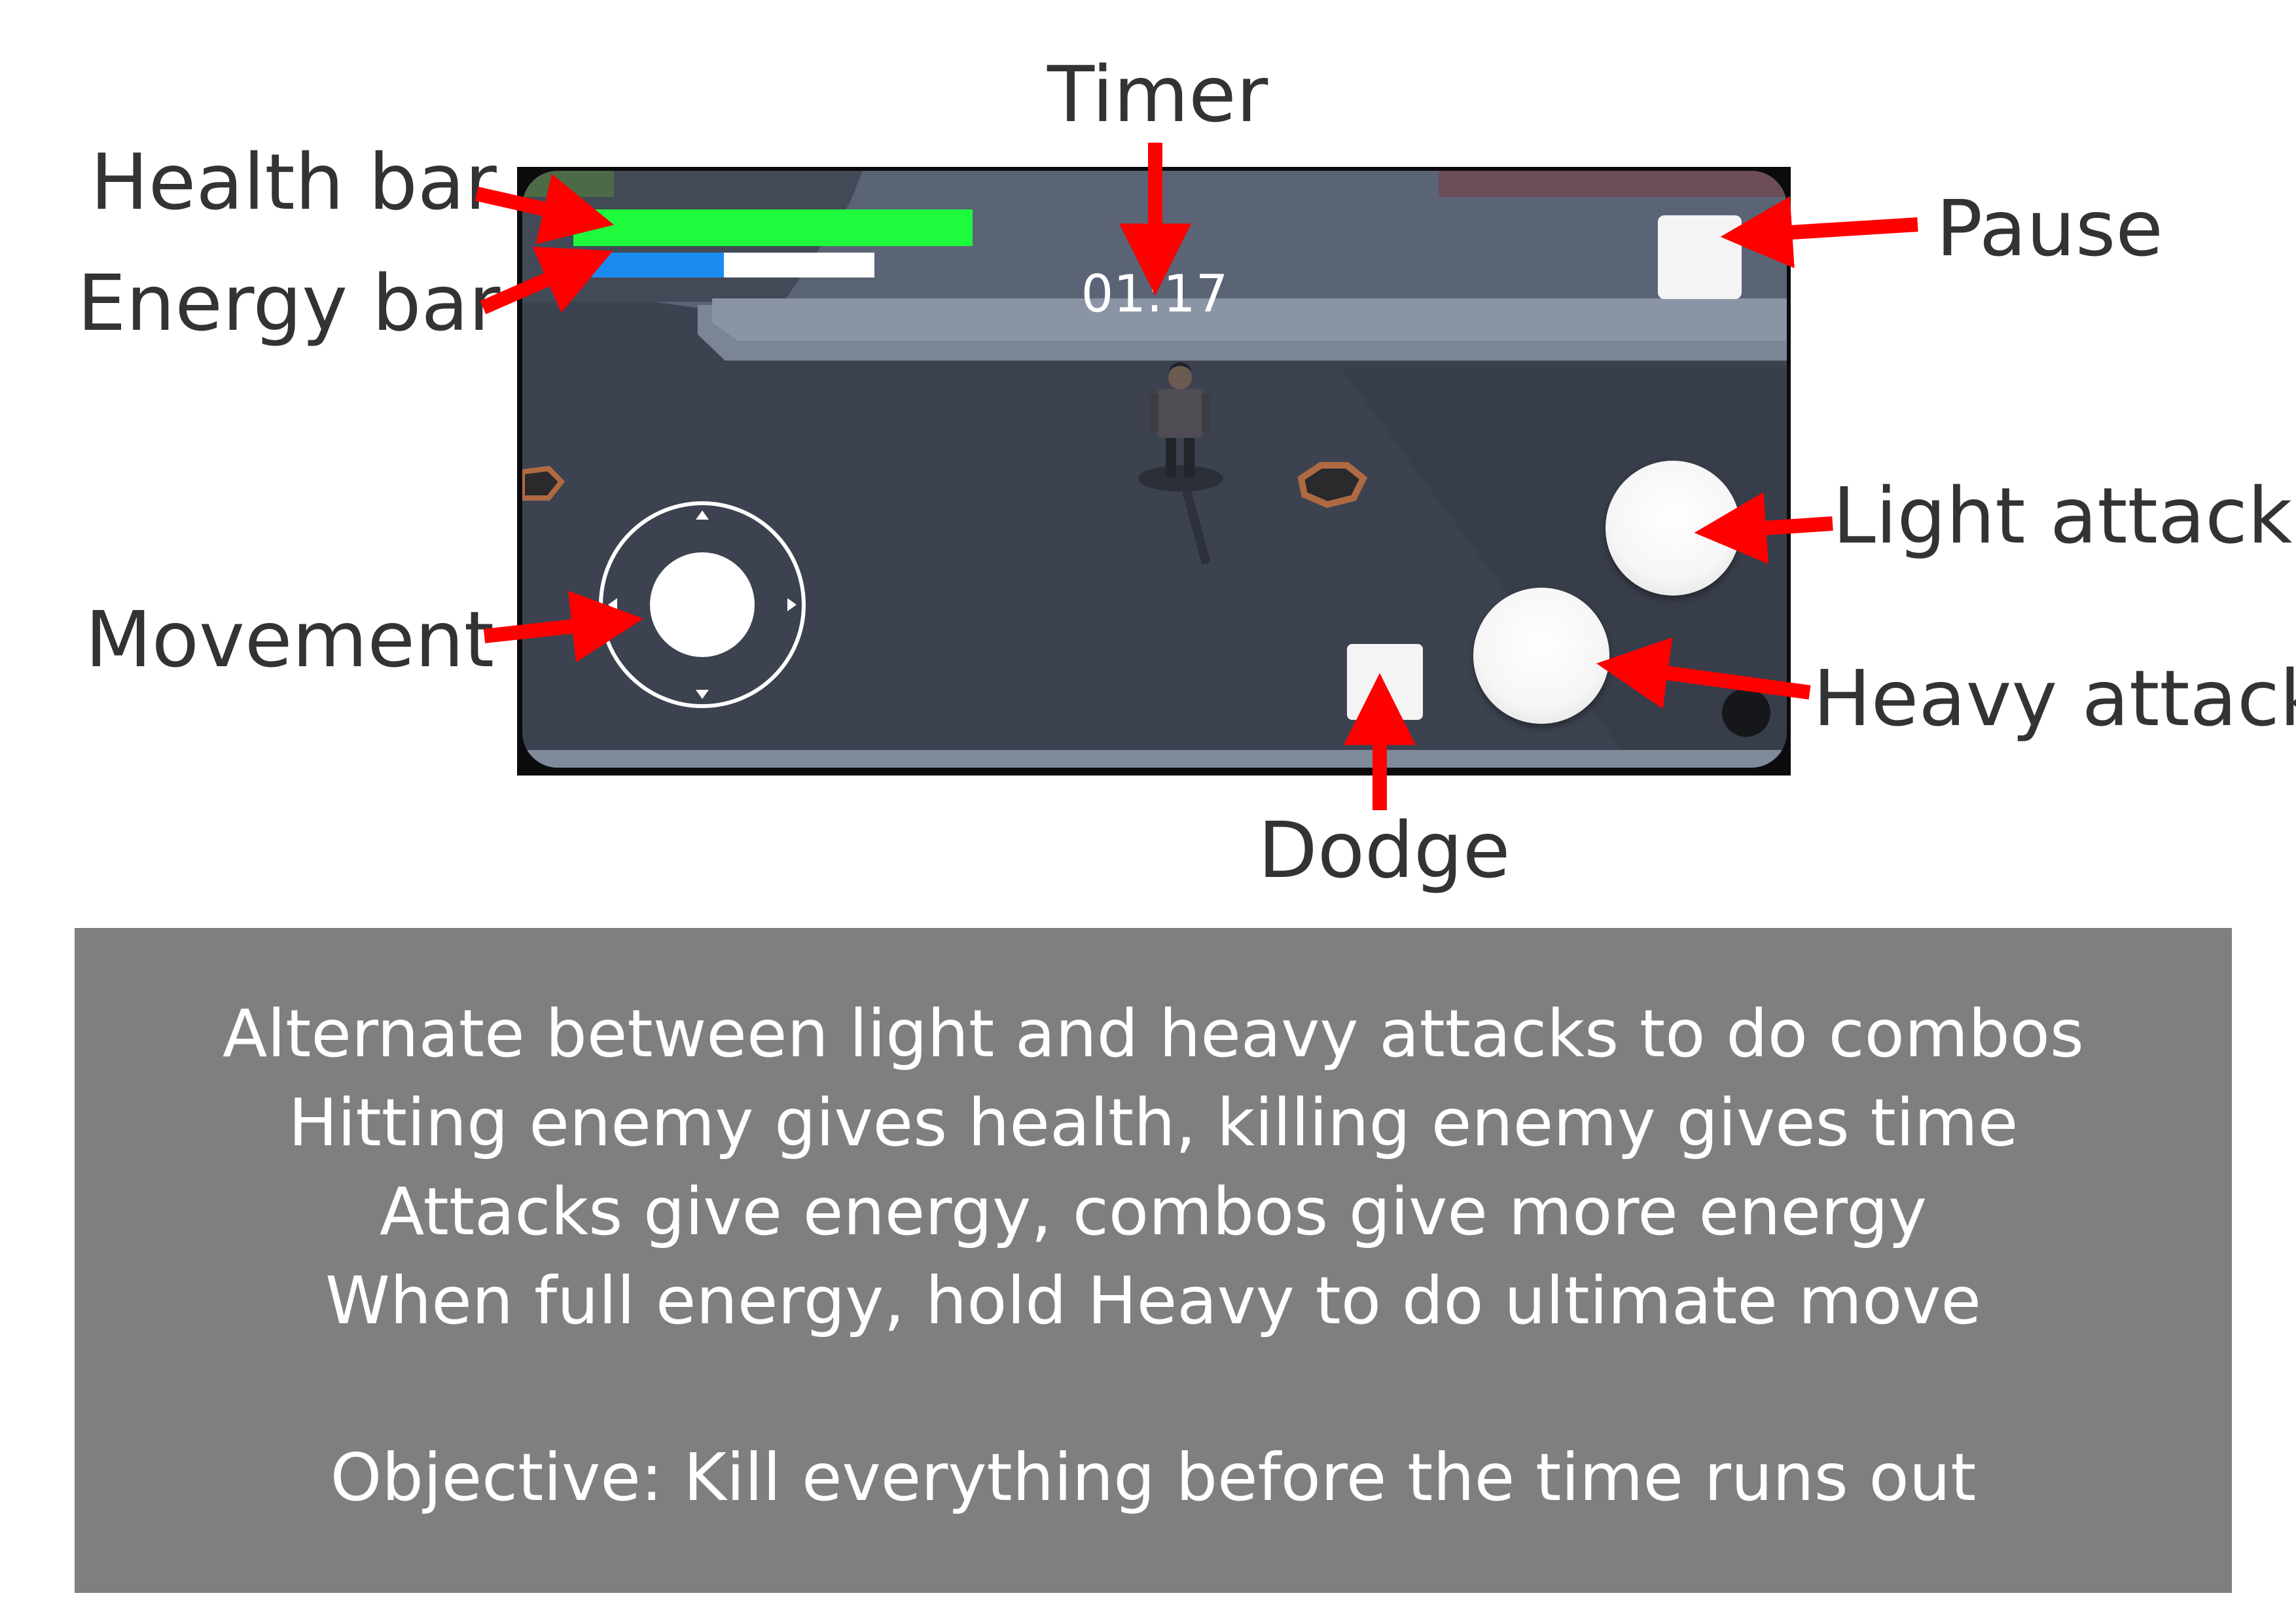  What do you see at coordinates (563, 626) in the screenshot?
I see `movement-arrow` at bounding box center [563, 626].